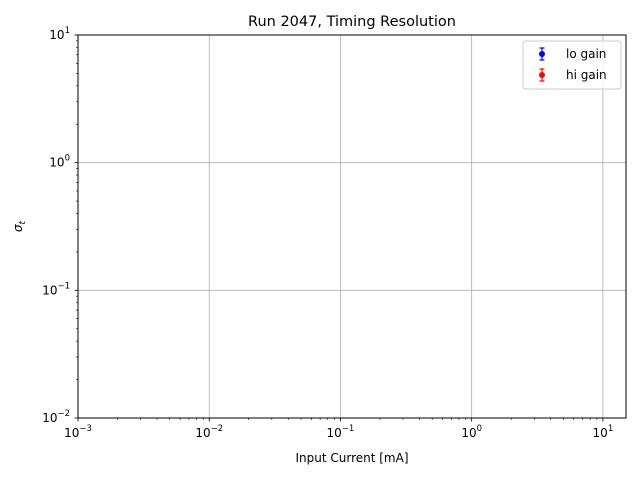 The image size is (640, 480). I want to click on y-tick-label-exponent: 1, so click(67, 31).